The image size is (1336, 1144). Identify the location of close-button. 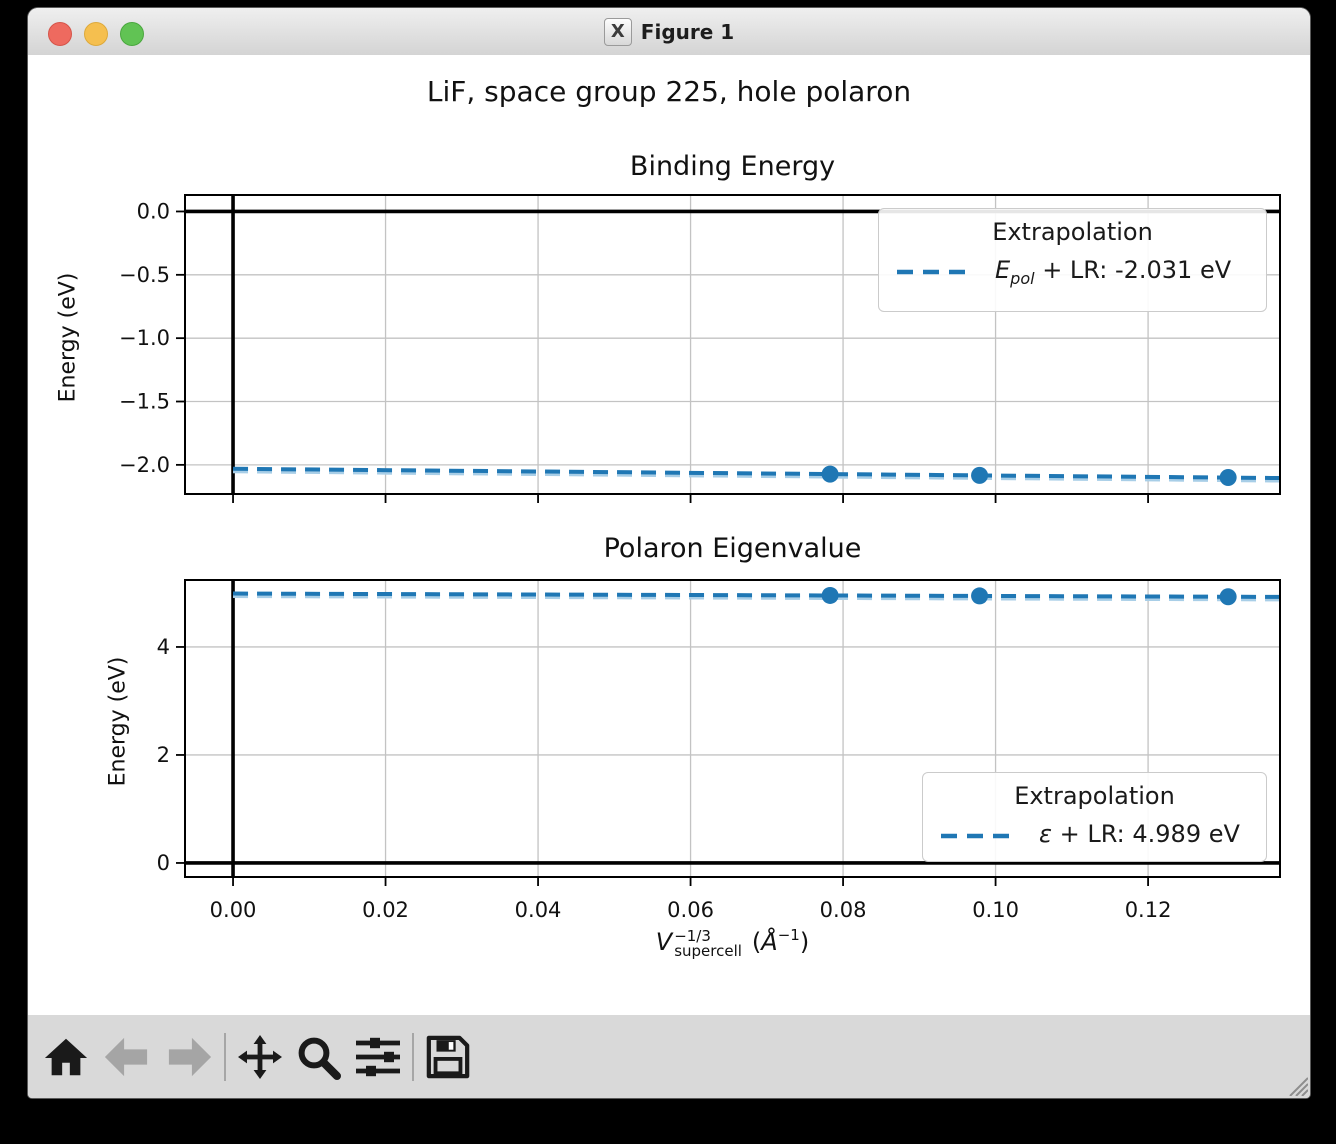
(60, 34).